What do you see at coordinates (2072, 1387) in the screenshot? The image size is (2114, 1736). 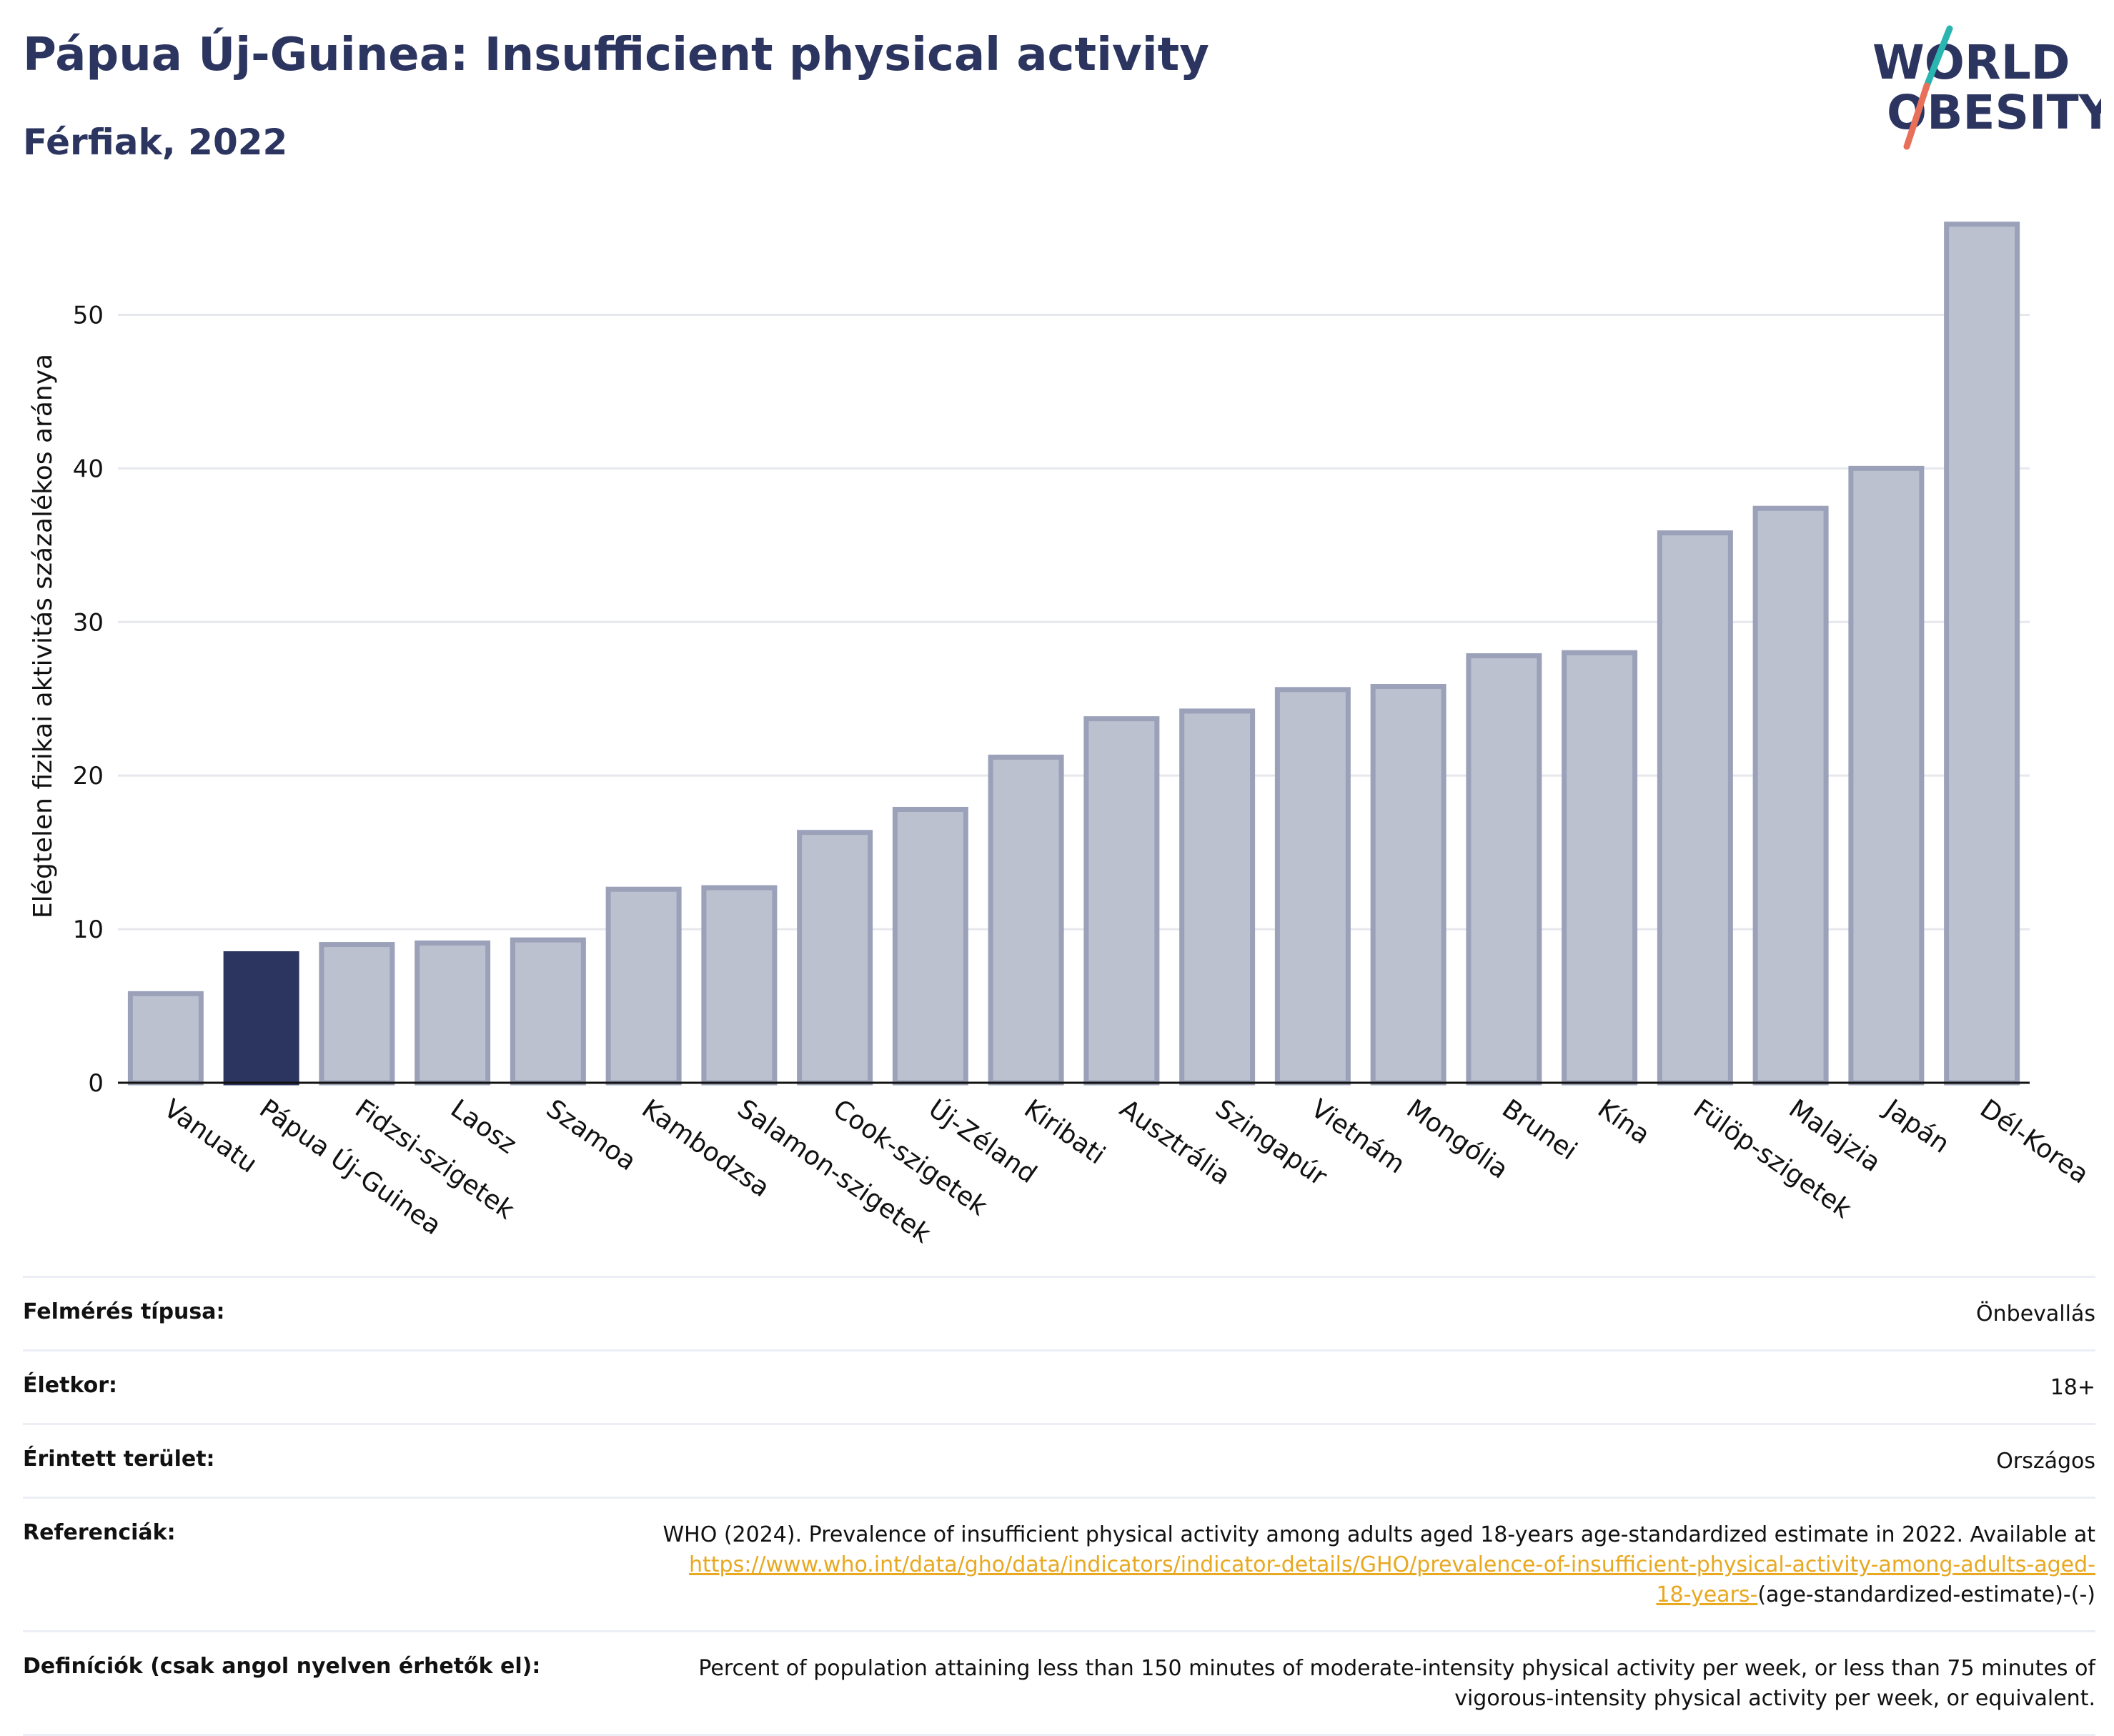 I see `age-value: 18+` at bounding box center [2072, 1387].